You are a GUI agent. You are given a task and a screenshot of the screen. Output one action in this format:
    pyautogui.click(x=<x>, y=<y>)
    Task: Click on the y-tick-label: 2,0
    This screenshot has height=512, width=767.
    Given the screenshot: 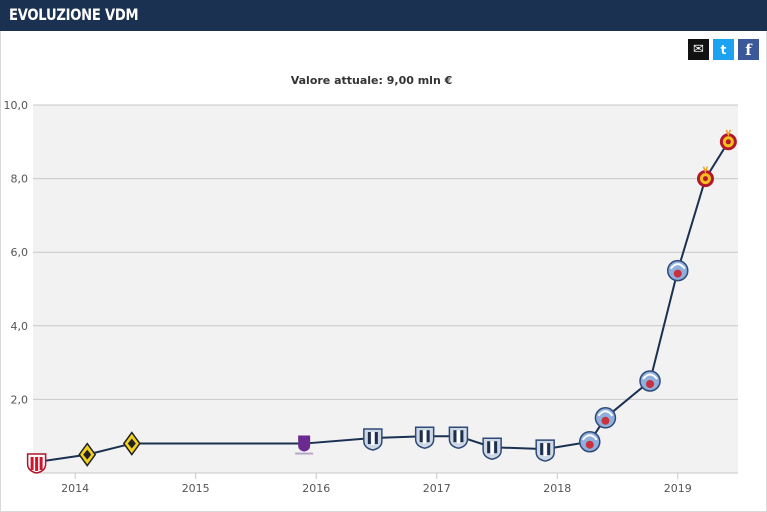 What is the action you would take?
    pyautogui.click(x=20, y=399)
    